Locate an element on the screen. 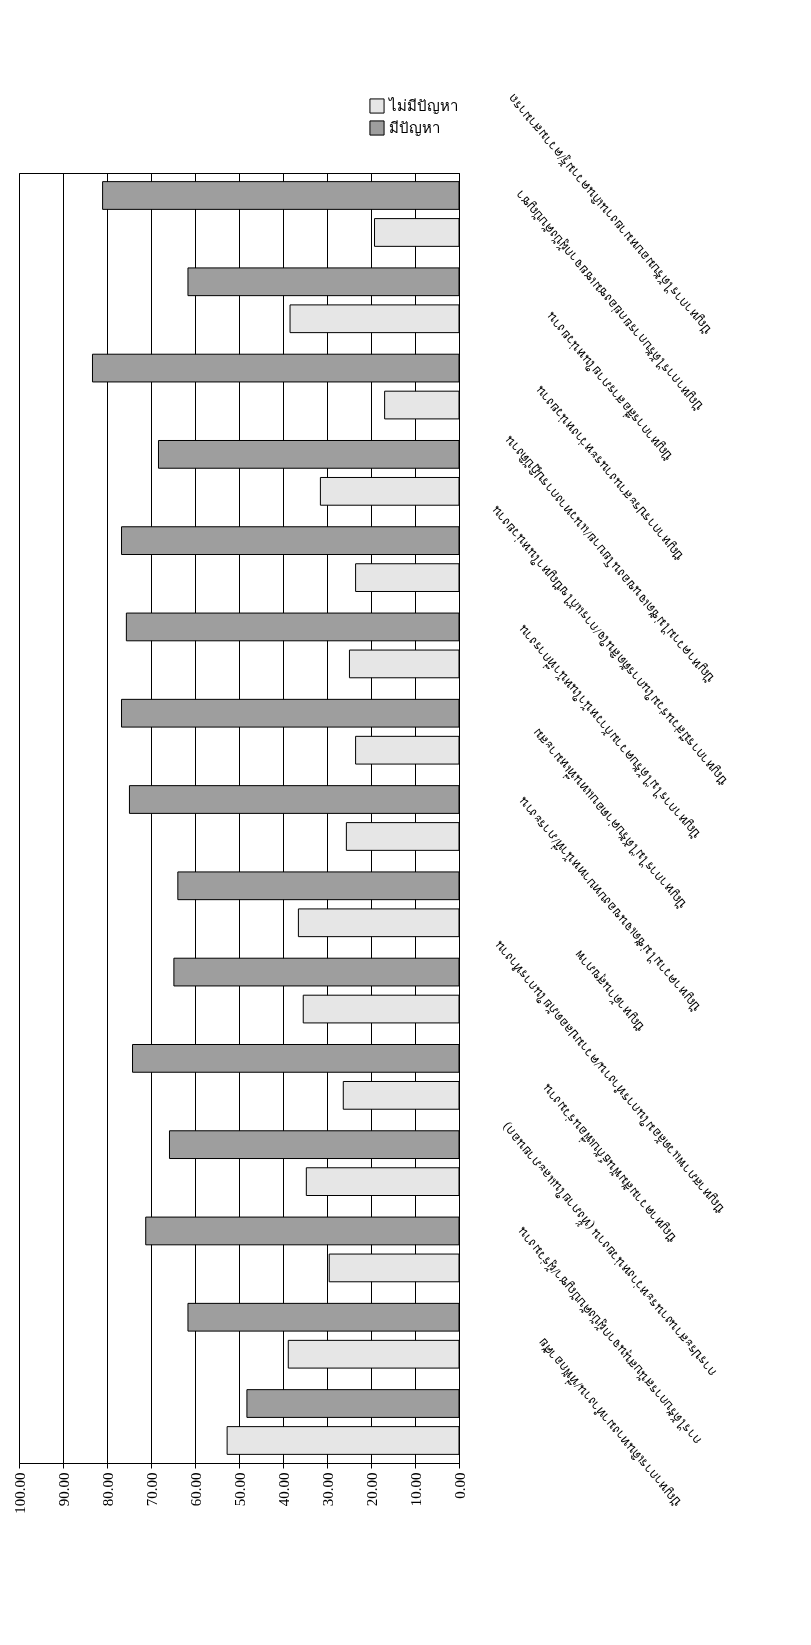 This screenshot has width=811, height=1645. x-tick-label: 80.00 is located at coordinates (107, 1489).